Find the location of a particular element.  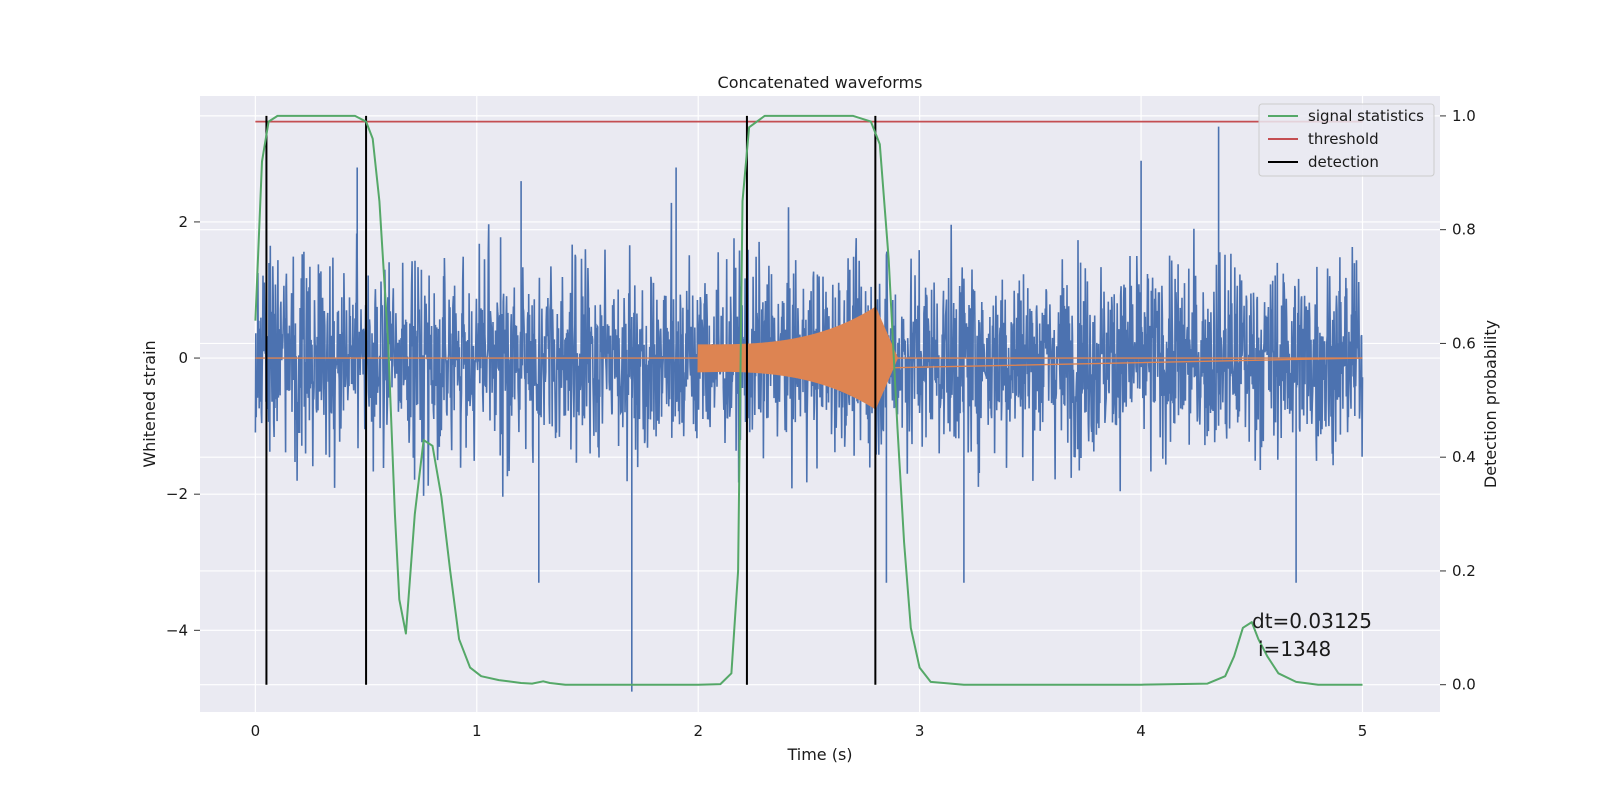

annotation-line-1: dt=0.03125 is located at coordinates (1312, 621).